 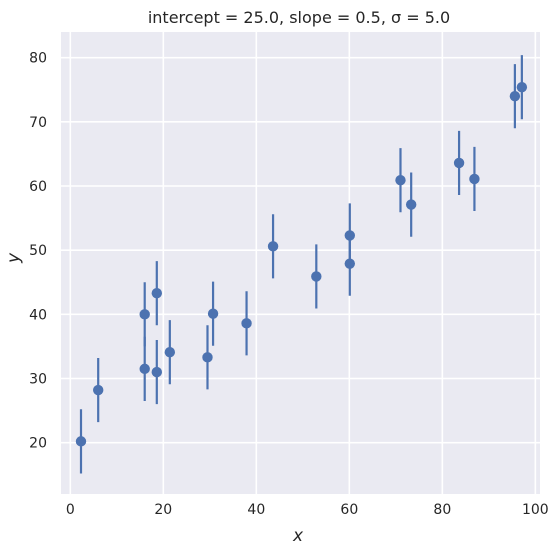 I want to click on x-tick-label: 60, so click(x=349, y=510).